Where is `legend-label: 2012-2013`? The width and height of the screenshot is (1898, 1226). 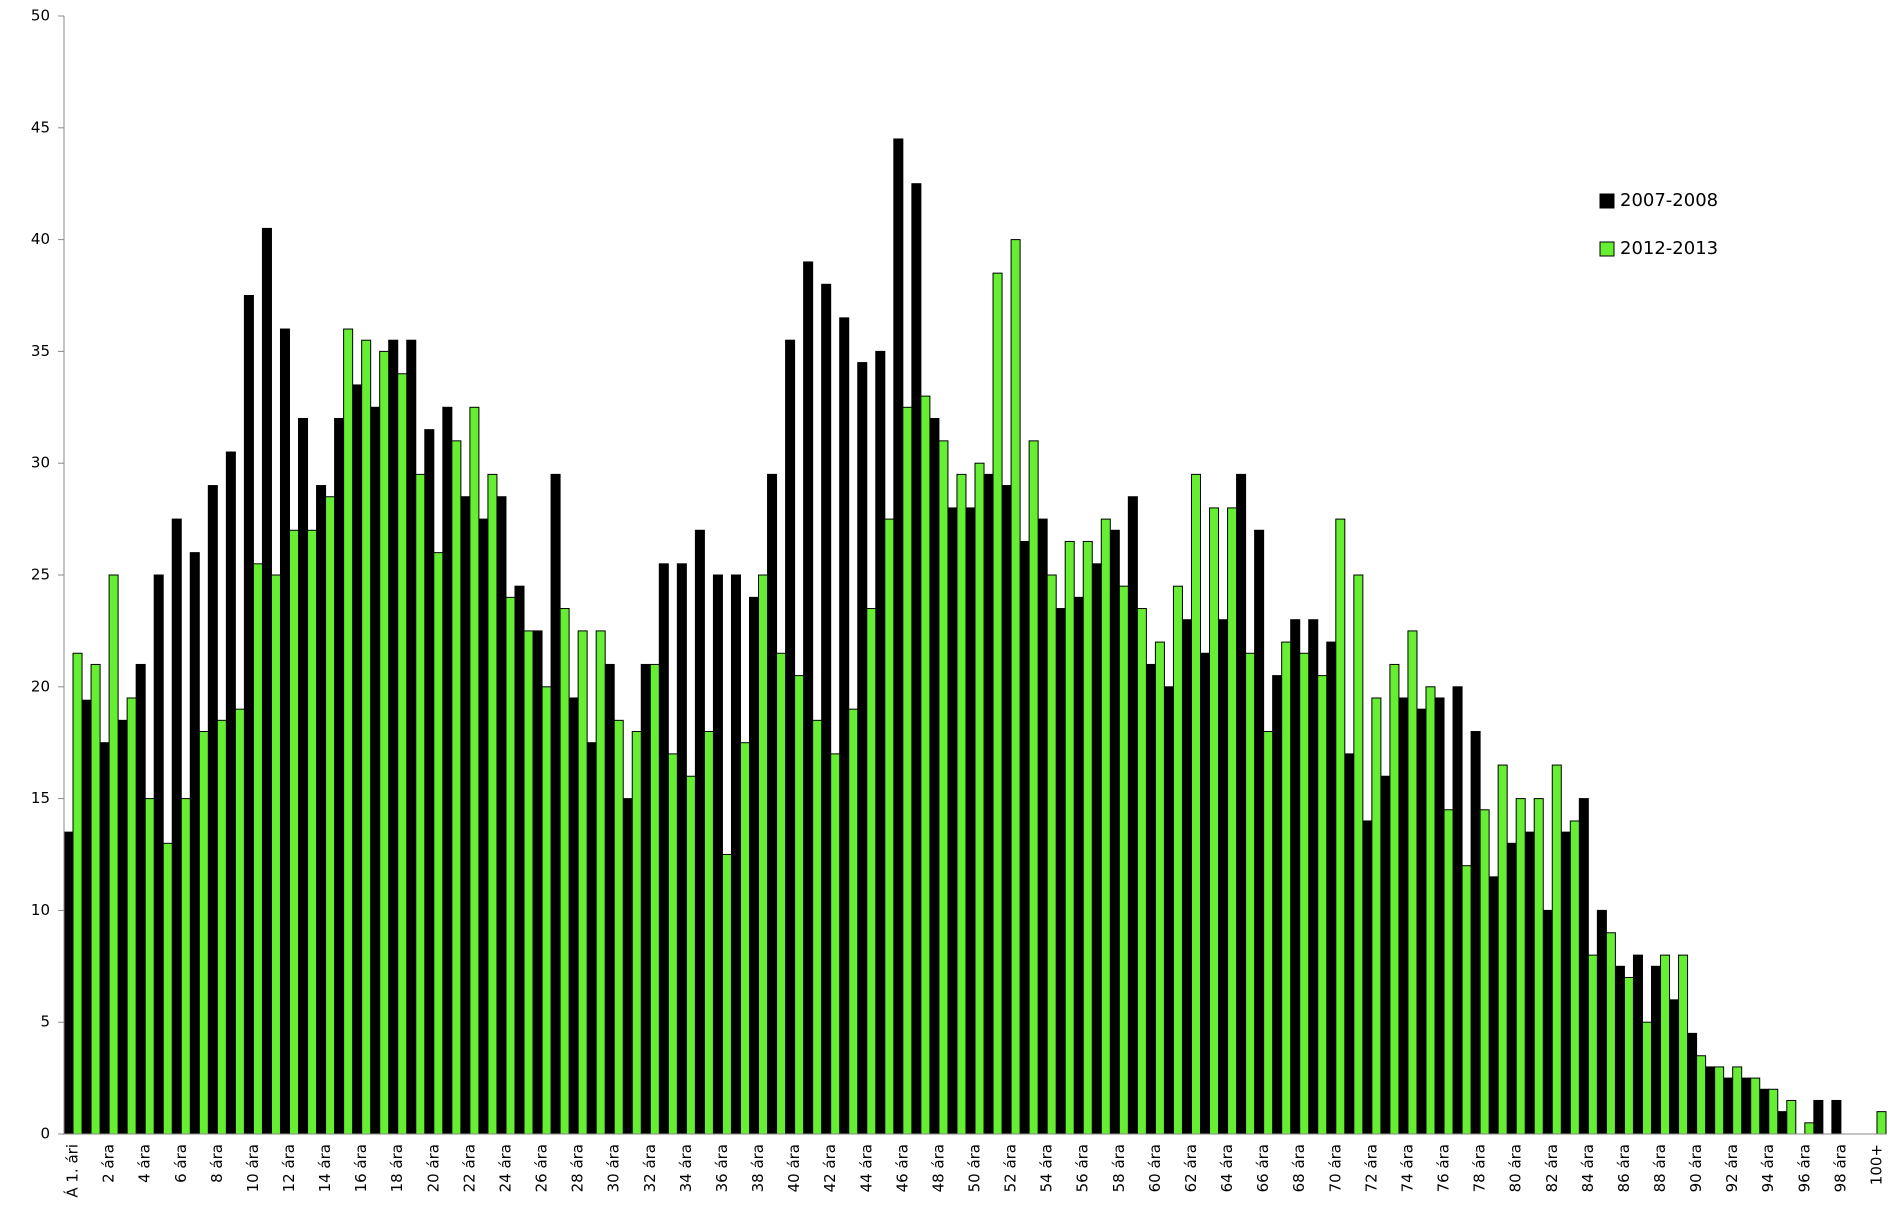
legend-label: 2012-2013 is located at coordinates (1669, 248).